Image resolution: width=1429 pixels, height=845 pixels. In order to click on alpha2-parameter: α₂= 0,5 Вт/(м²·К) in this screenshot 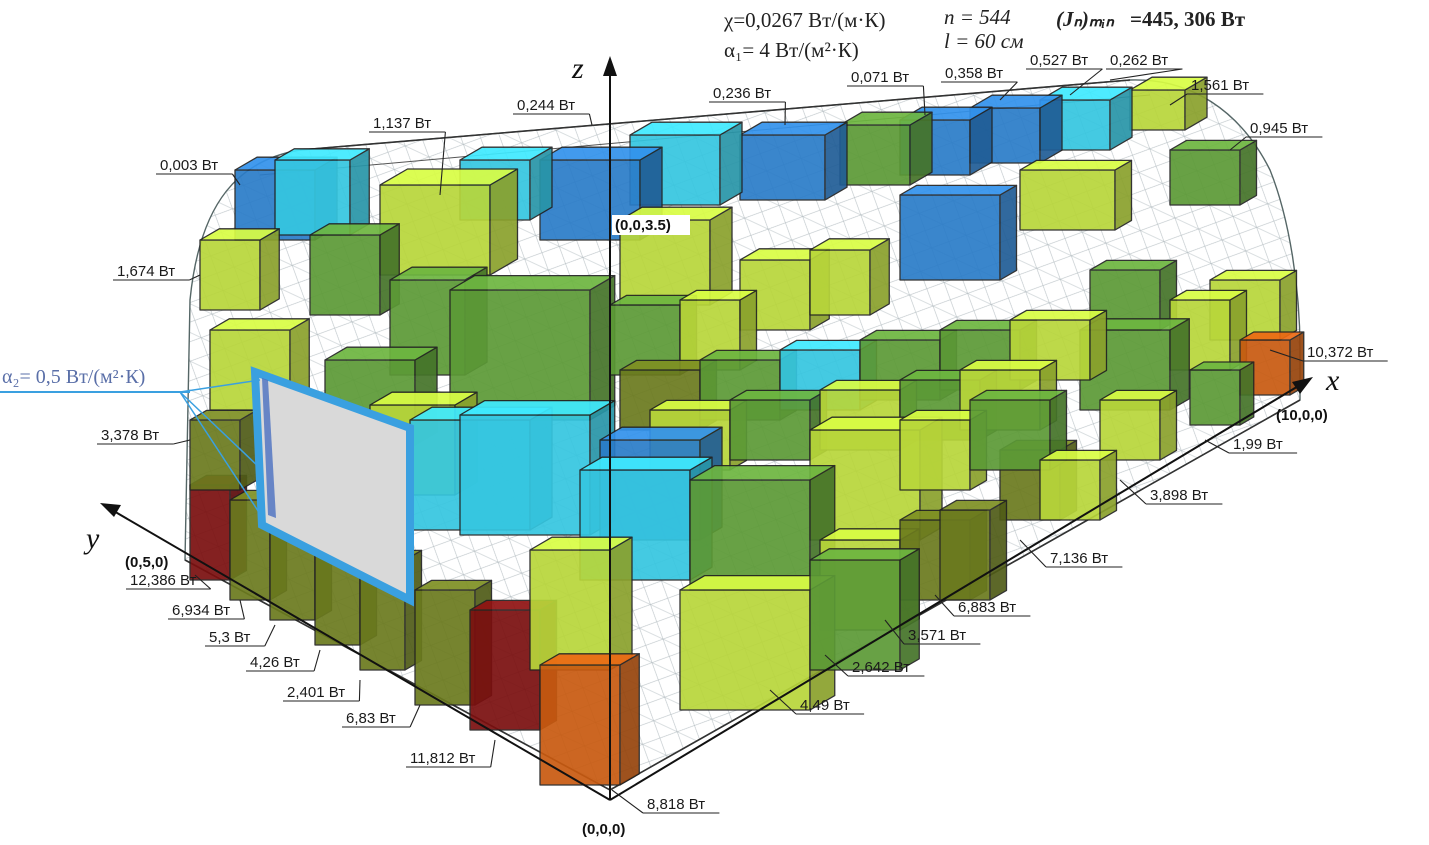, I will do `click(73, 377)`.